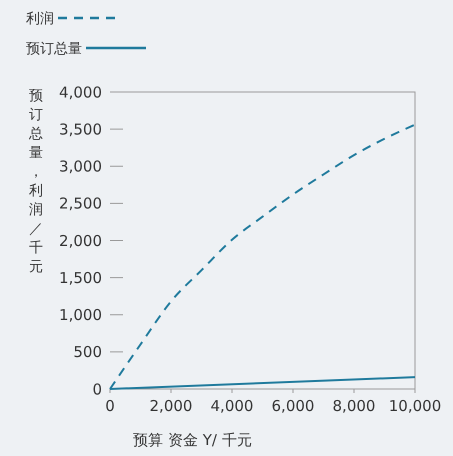 This screenshot has height=456, width=453. I want to click on y-tick-label: 1,000, so click(80, 315).